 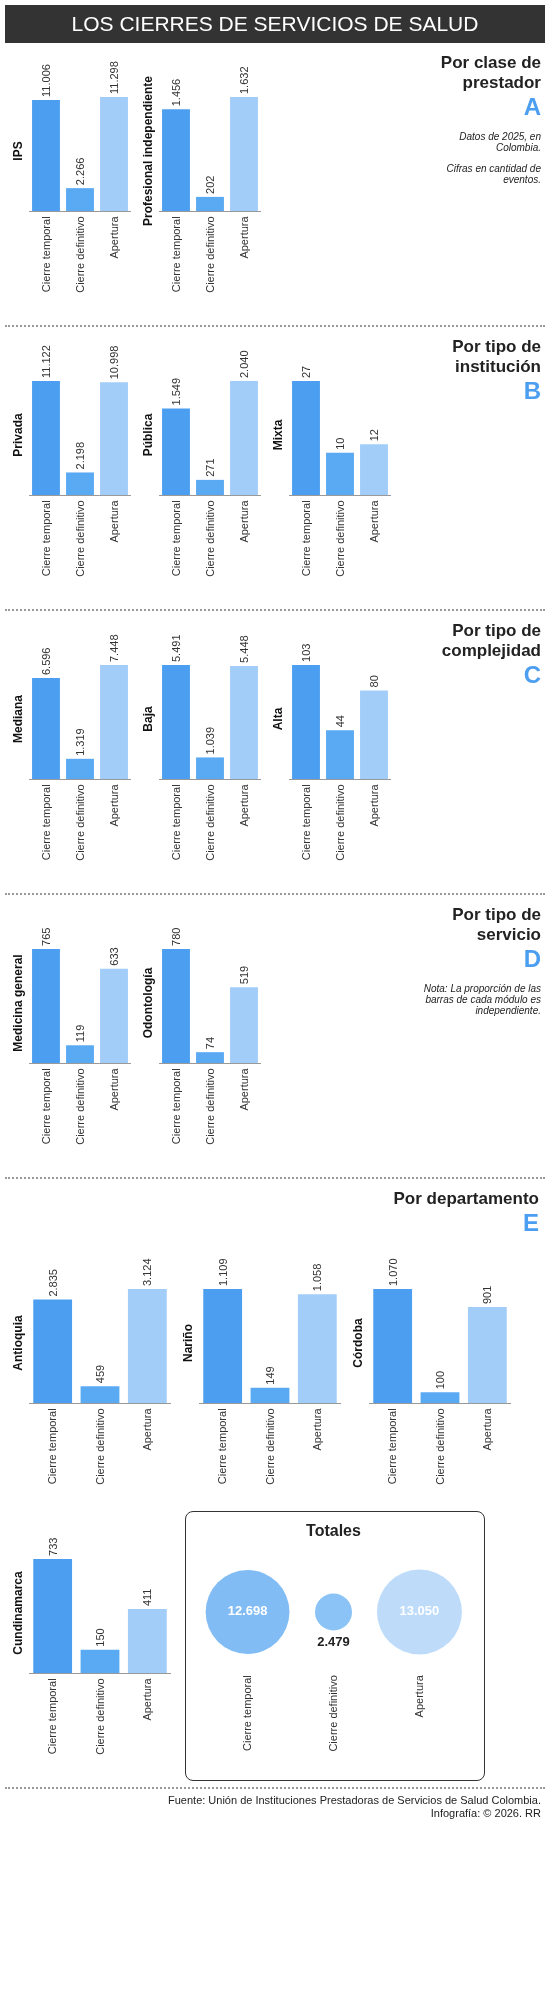 What do you see at coordinates (270, 1375) in the screenshot?
I see `data-label: 149` at bounding box center [270, 1375].